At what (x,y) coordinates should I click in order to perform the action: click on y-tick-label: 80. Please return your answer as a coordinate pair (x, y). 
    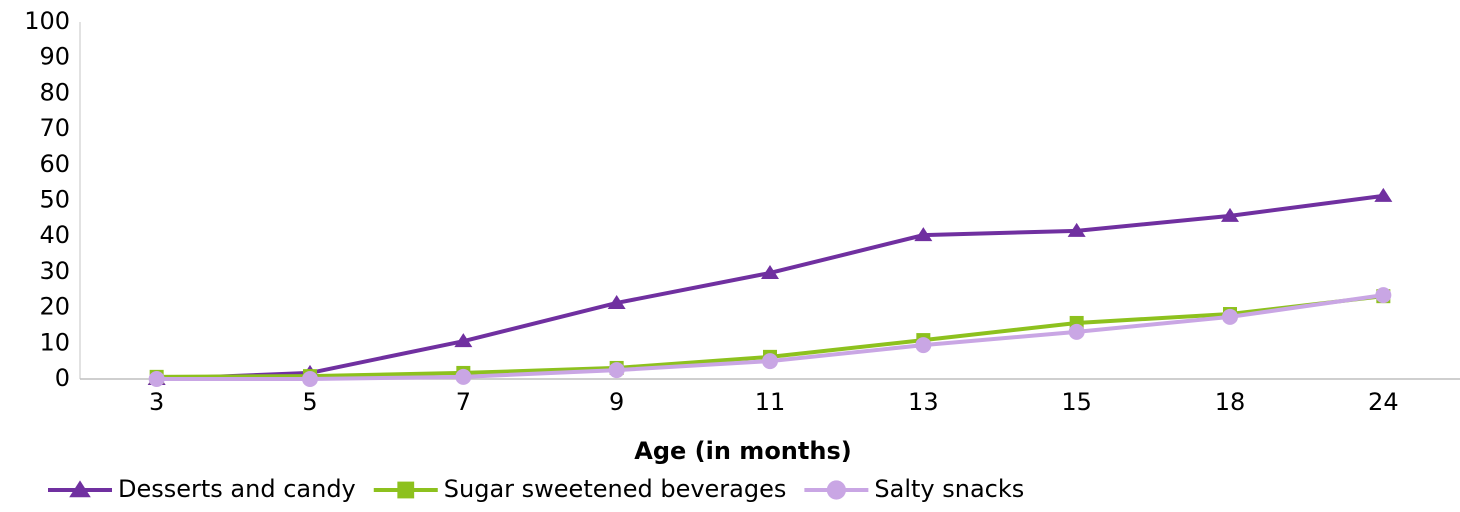
    Looking at the image, I should click on (54, 92).